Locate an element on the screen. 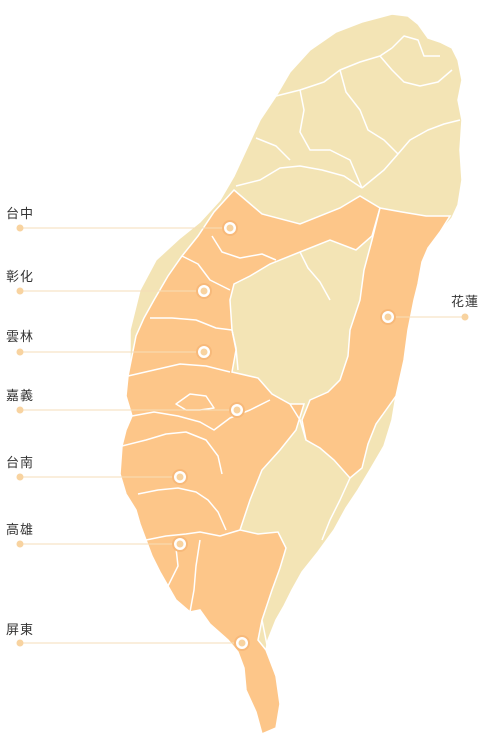 This screenshot has width=500, height=740. label-tainan: 台南 is located at coordinates (20, 463).